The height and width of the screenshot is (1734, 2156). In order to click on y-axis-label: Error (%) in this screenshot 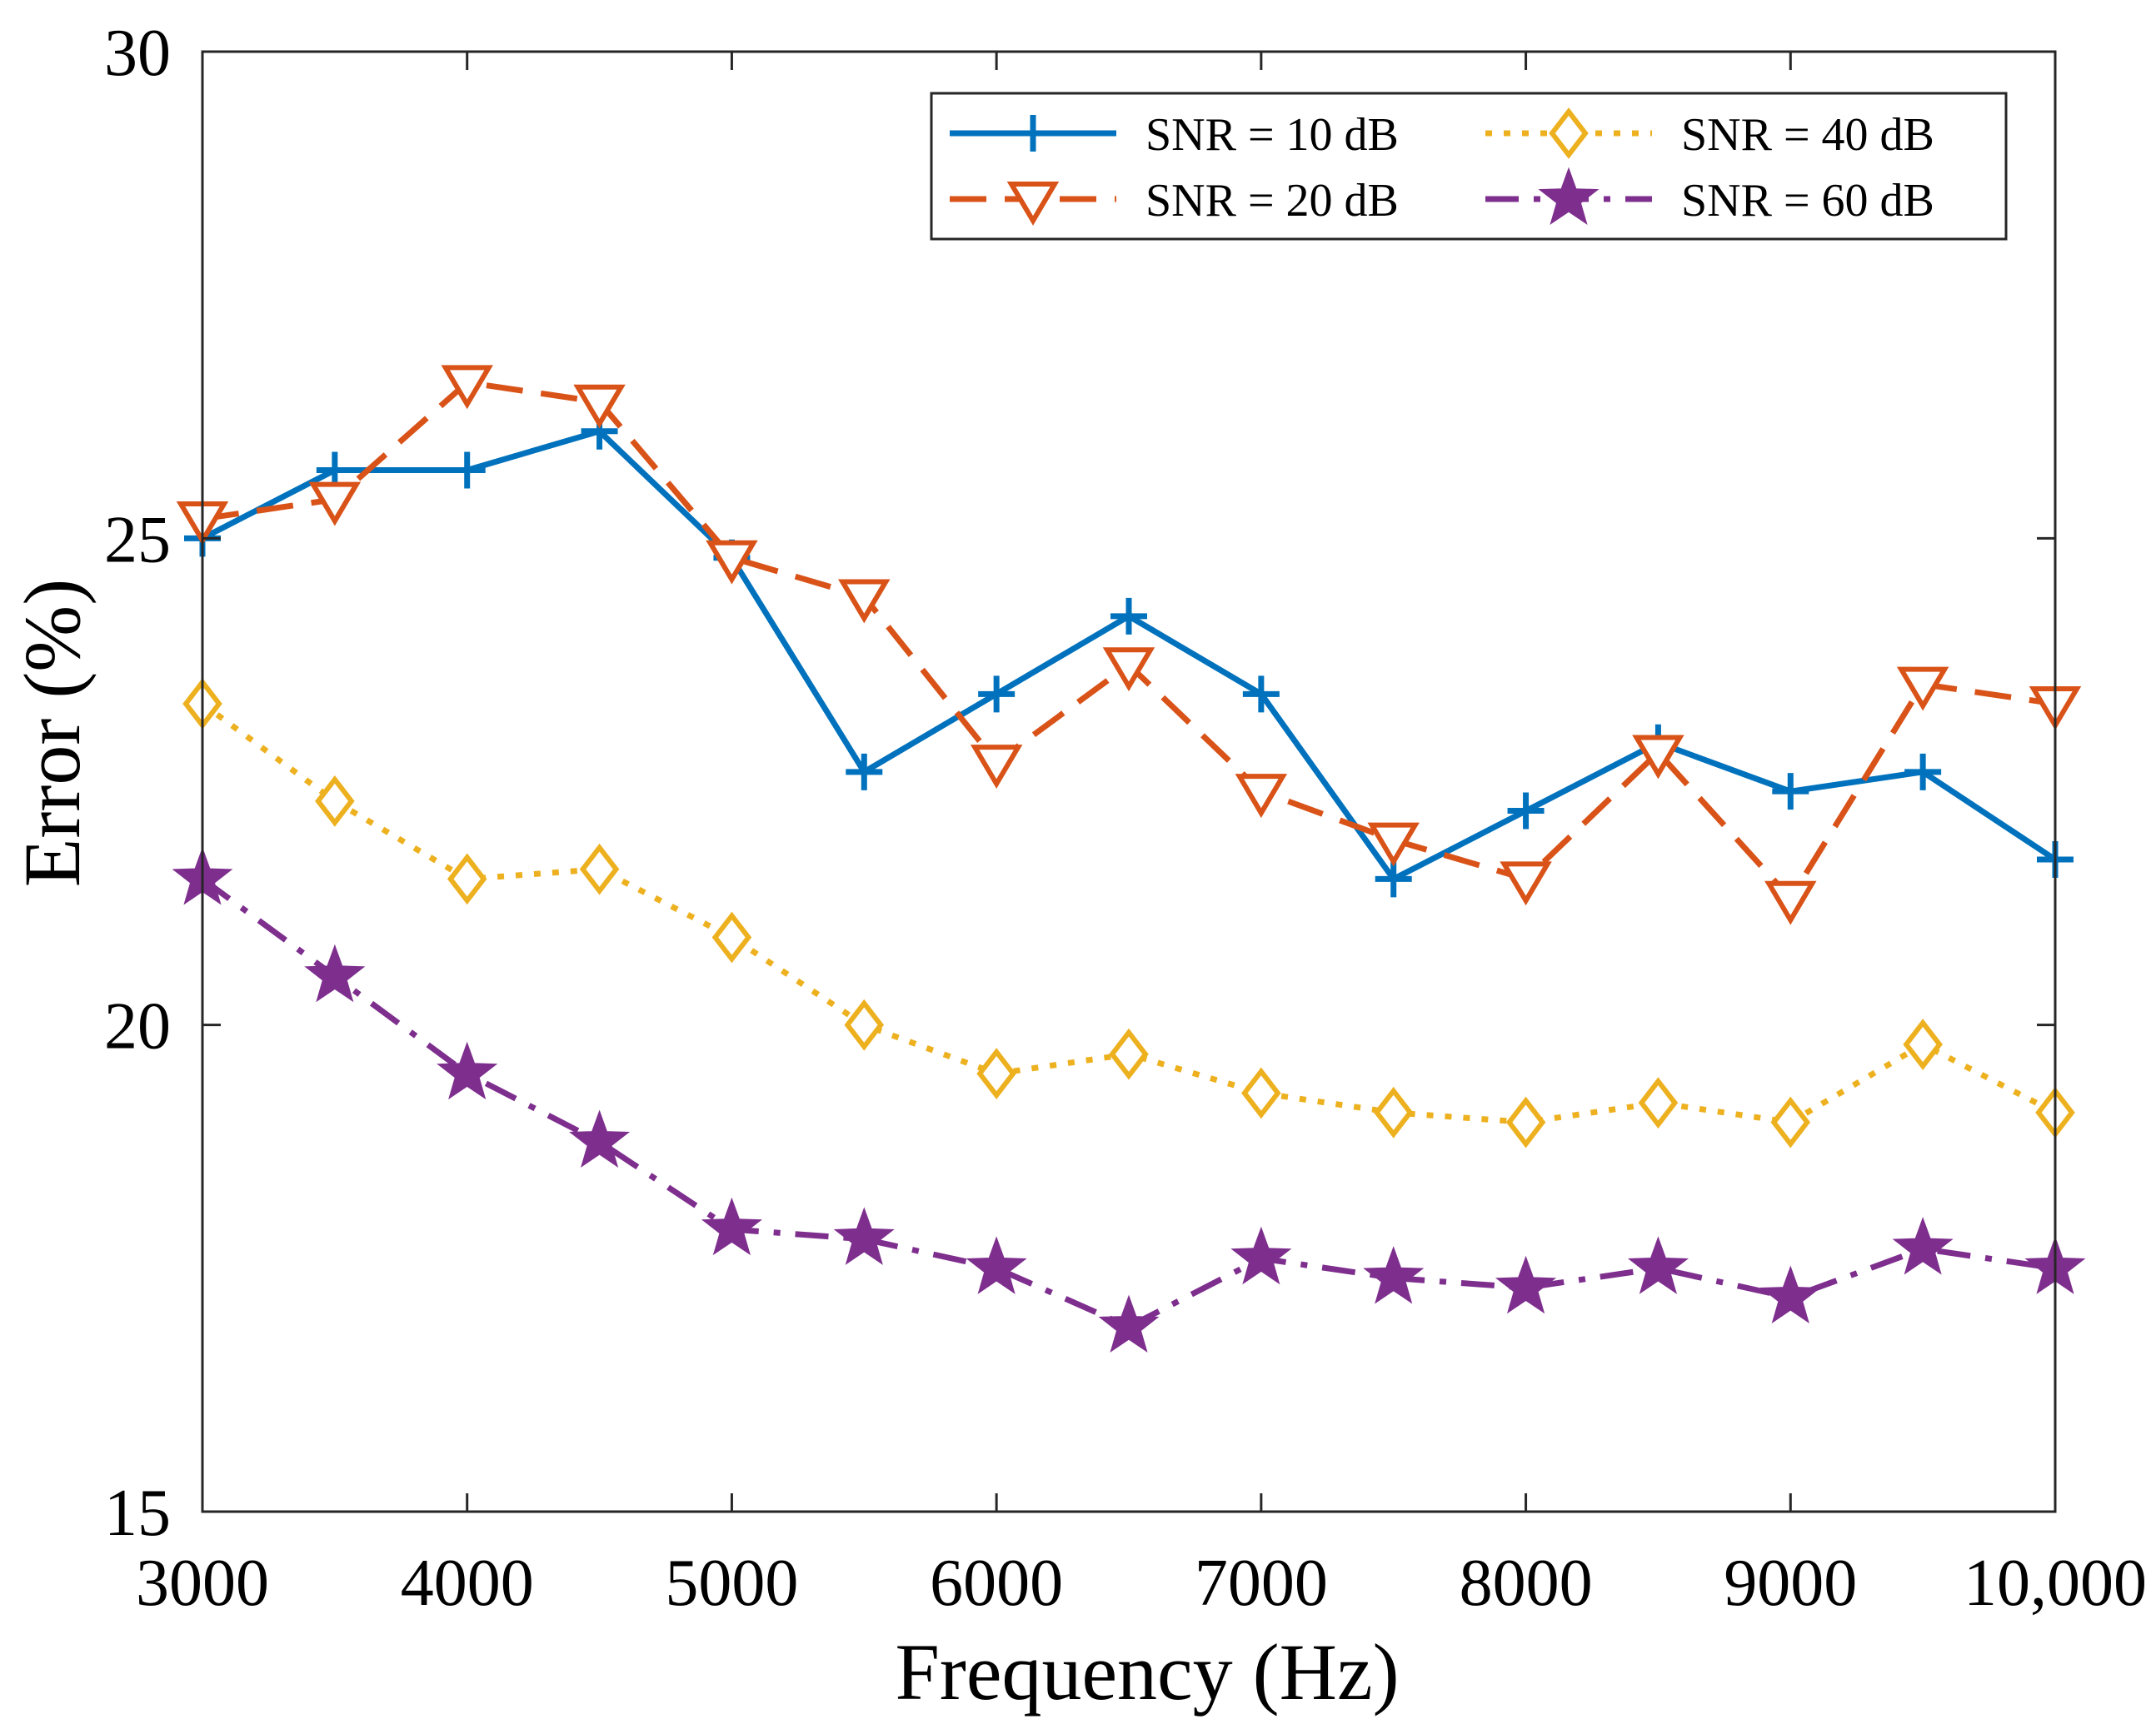, I will do `click(52, 733)`.